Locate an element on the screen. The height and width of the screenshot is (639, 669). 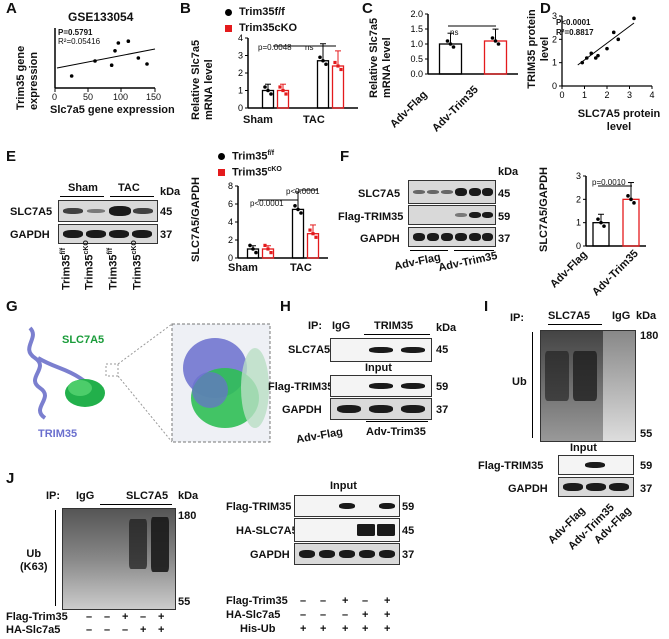
y-tick-label: 6 is located at coordinates (230, 204).